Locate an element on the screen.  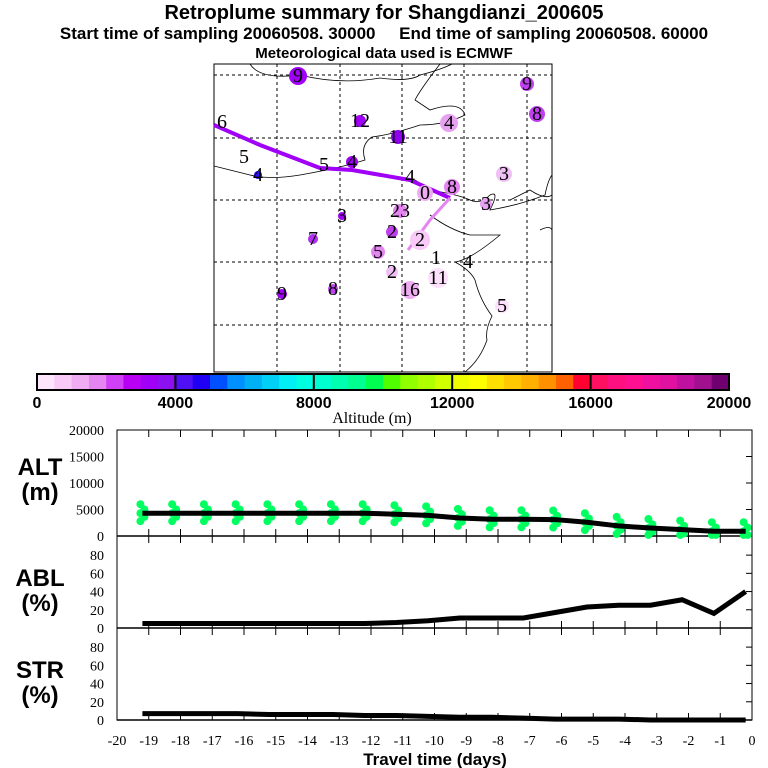
colorbar-tick-label: 20000 is located at coordinates (729, 403).